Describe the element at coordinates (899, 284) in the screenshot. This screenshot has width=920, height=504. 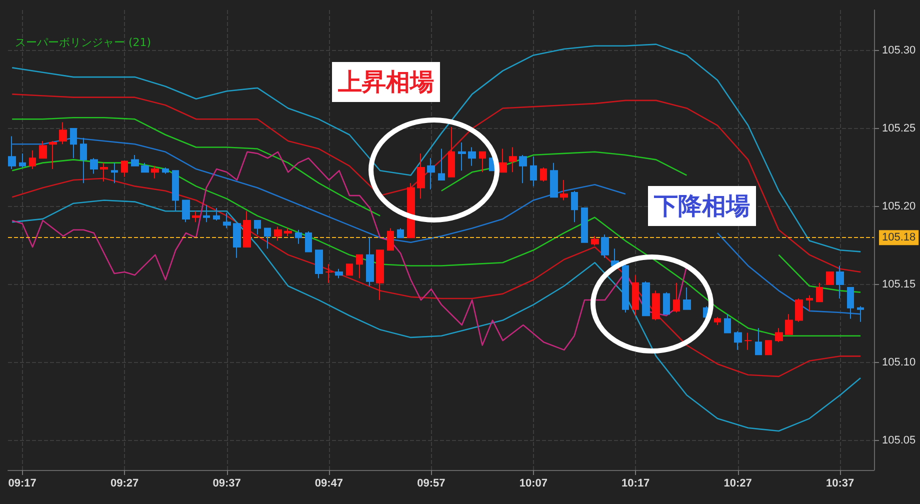
I see `y-tick-label: 105.15` at that location.